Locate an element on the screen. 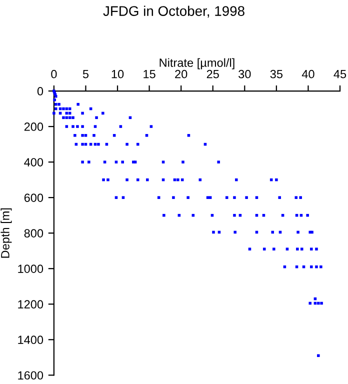  x-tick-label: 45 is located at coordinates (340, 74).